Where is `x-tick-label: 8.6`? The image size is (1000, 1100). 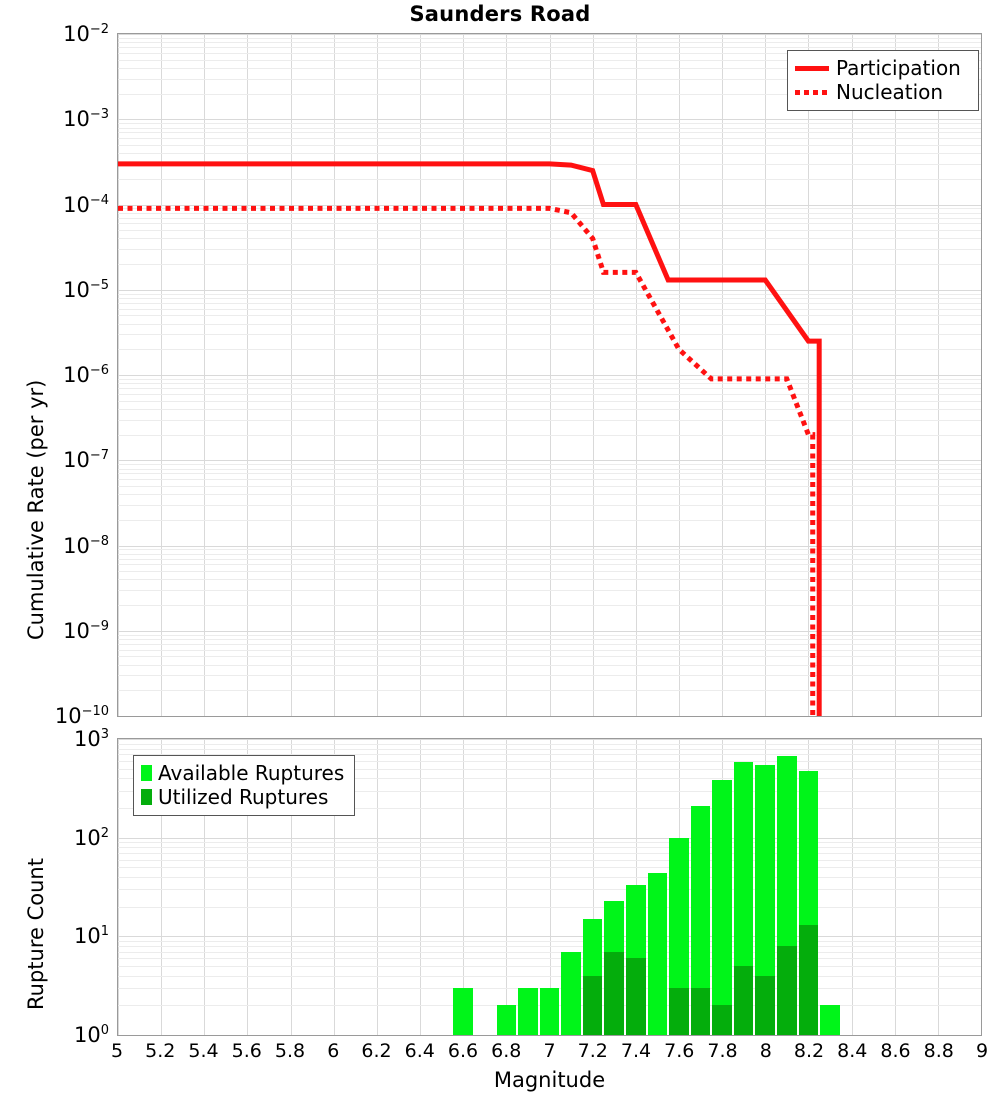 x-tick-label: 8.6 is located at coordinates (895, 1051).